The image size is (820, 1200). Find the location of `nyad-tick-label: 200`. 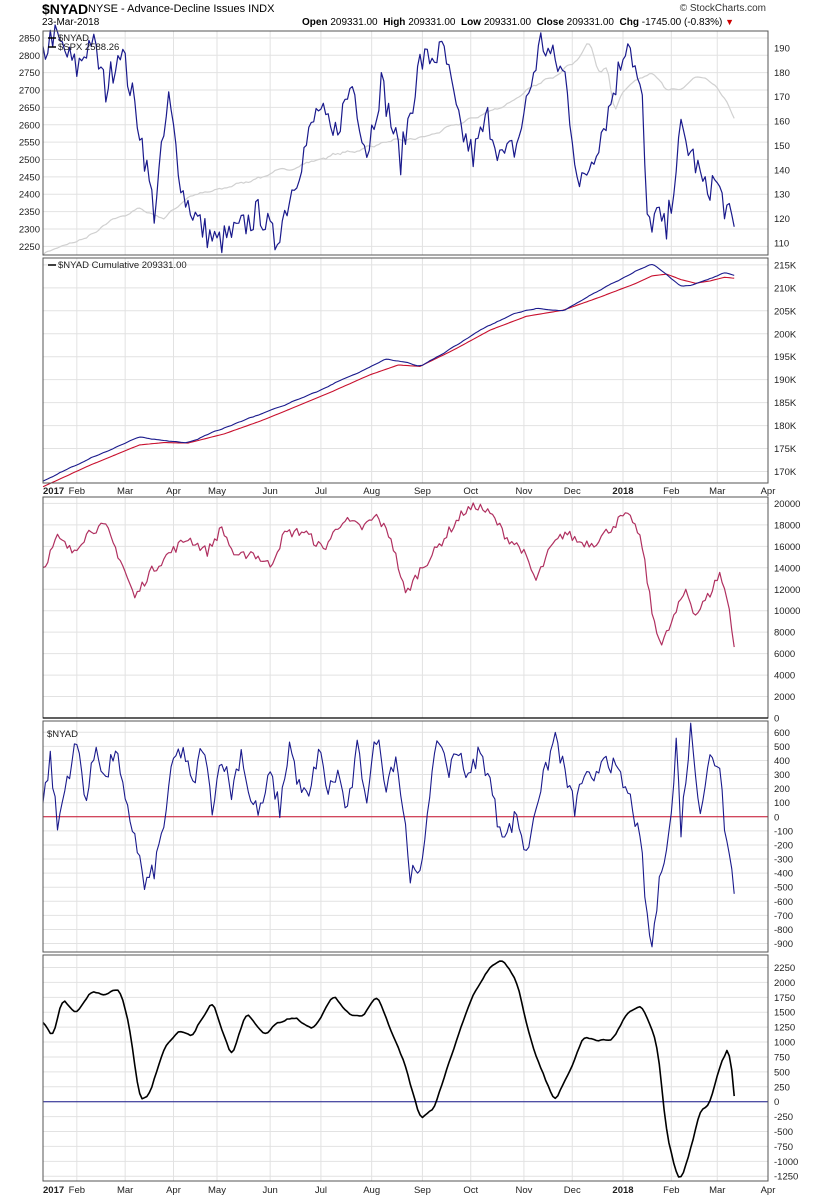

nyad-tick-label: 200 is located at coordinates (782, 789).